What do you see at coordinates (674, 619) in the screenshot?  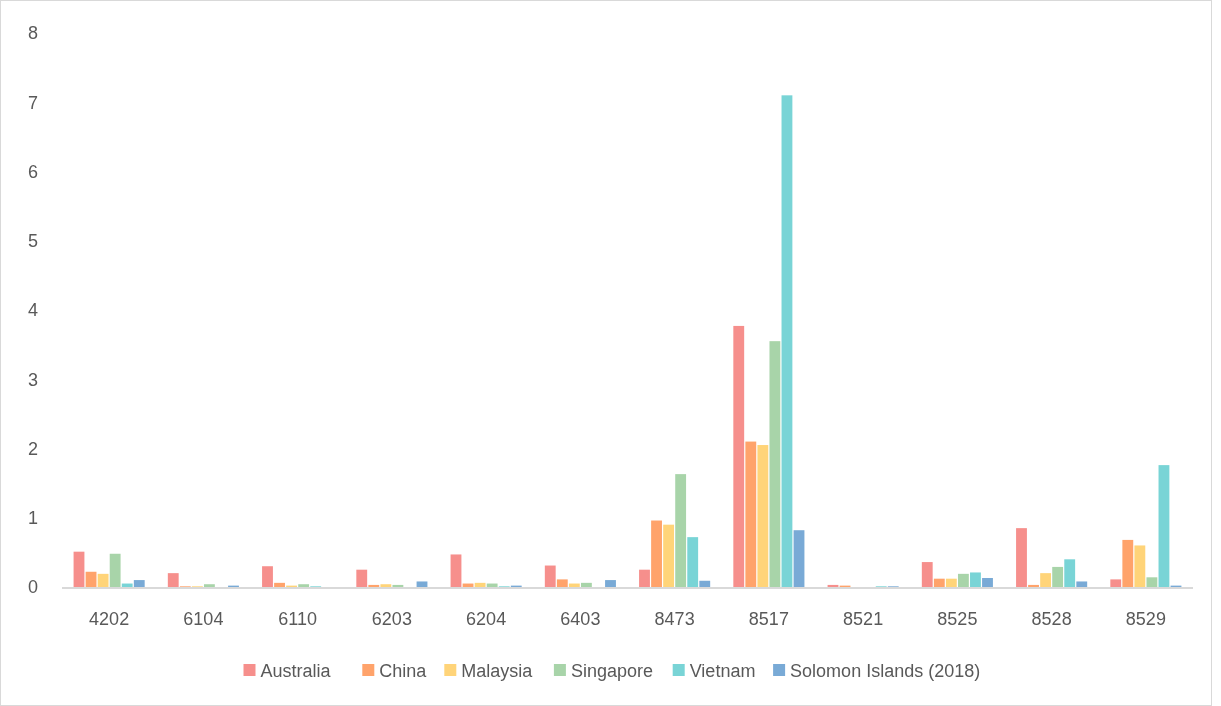 I see `x-tick-label: 8473` at bounding box center [674, 619].